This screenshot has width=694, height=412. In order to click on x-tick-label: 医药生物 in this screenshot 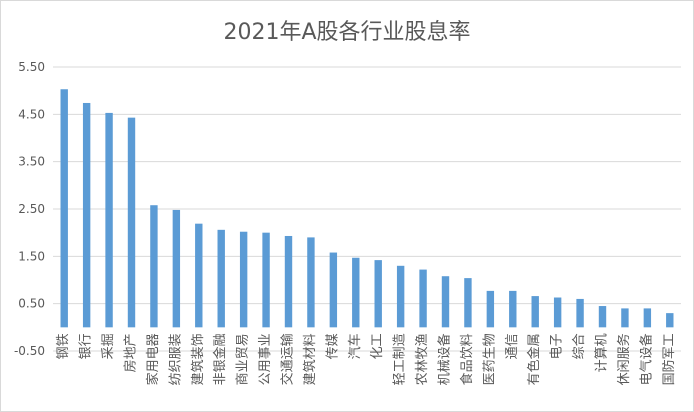, I will do `click(489, 359)`.